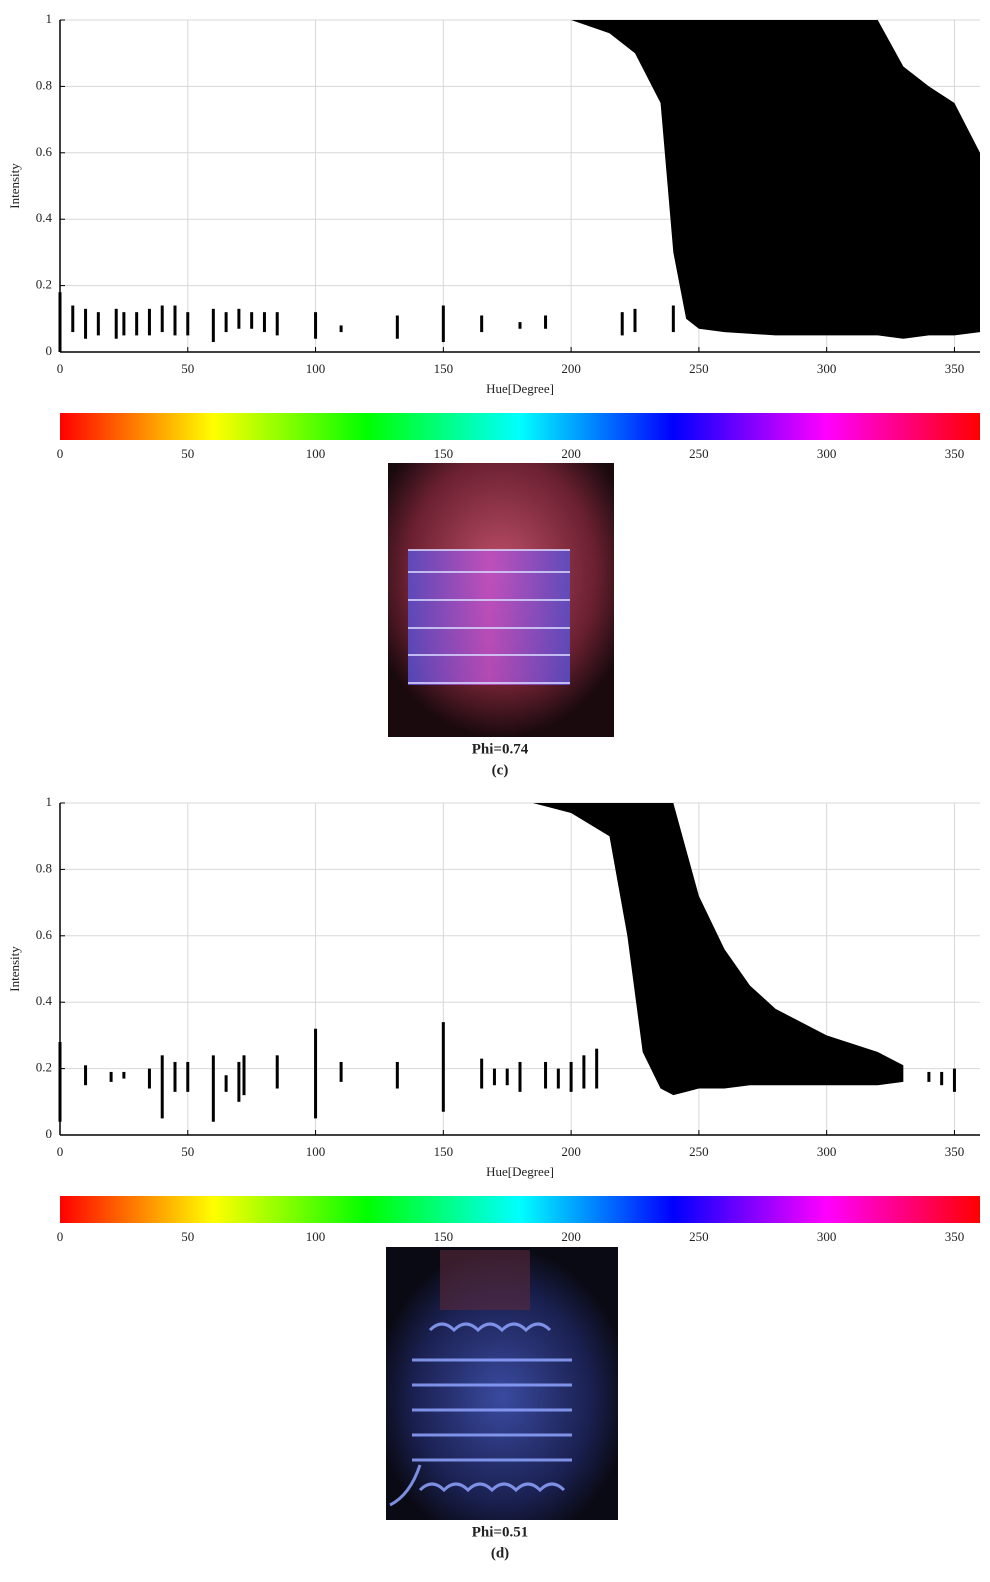  What do you see at coordinates (500, 770) in the screenshot?
I see `panel-label: (c)` at bounding box center [500, 770].